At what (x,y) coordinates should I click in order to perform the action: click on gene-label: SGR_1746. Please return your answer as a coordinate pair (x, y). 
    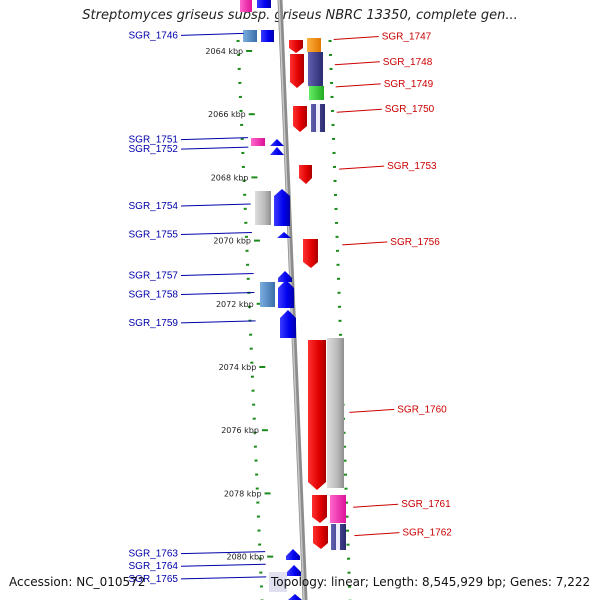
    Looking at the image, I should click on (154, 35).